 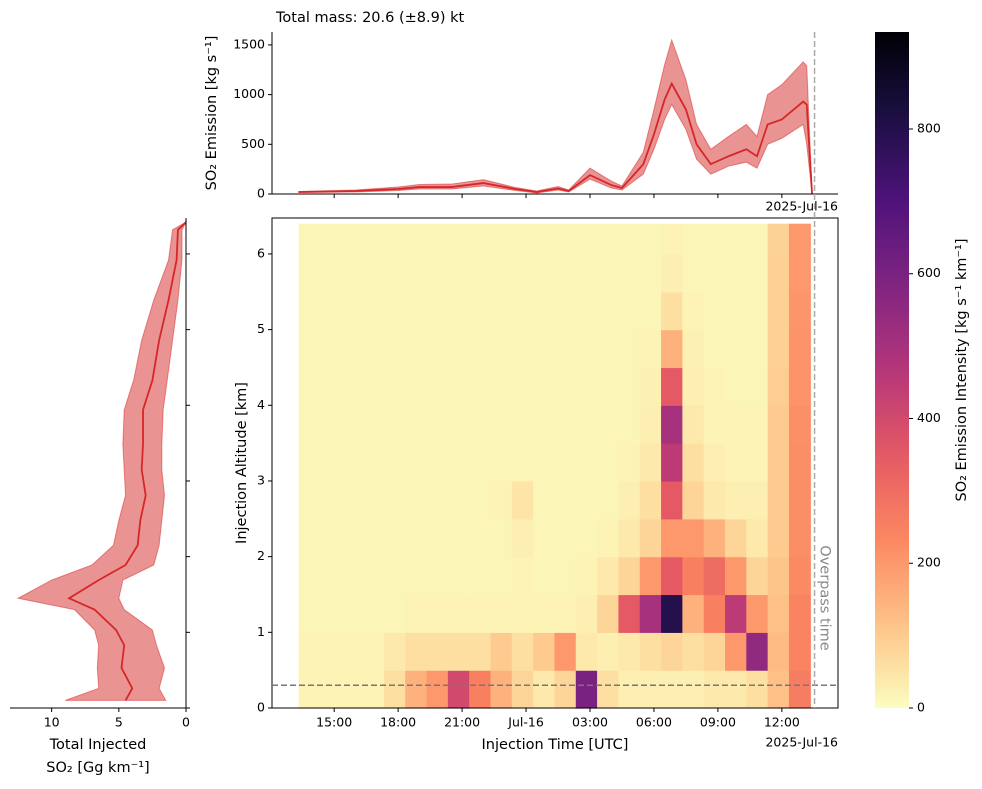 What do you see at coordinates (962, 369) in the screenshot?
I see `colorbar-label: SO₂ Emission Intensity [kg s⁻¹ km⁻¹]` at bounding box center [962, 369].